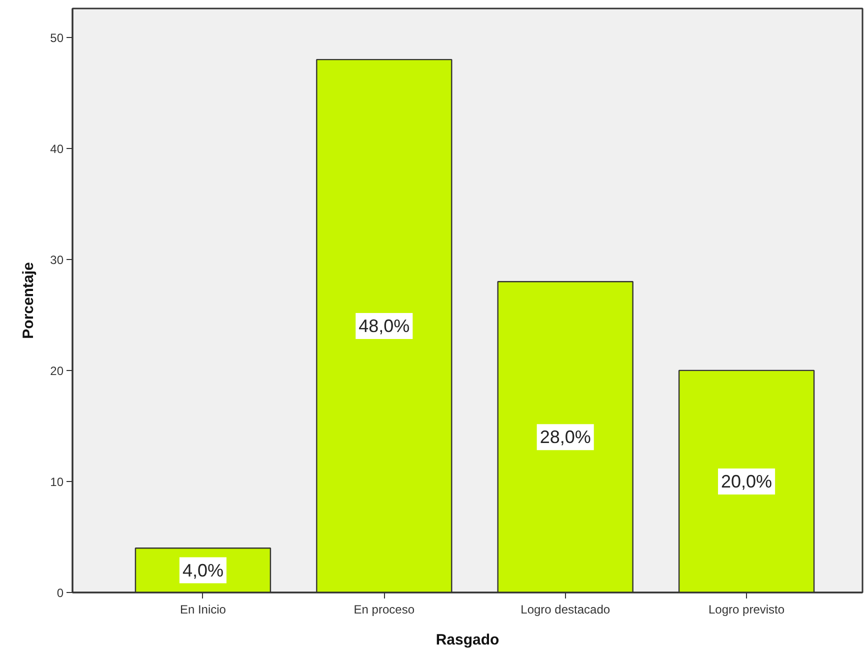  What do you see at coordinates (203, 570) in the screenshot?
I see `data-label: 4,0%` at bounding box center [203, 570].